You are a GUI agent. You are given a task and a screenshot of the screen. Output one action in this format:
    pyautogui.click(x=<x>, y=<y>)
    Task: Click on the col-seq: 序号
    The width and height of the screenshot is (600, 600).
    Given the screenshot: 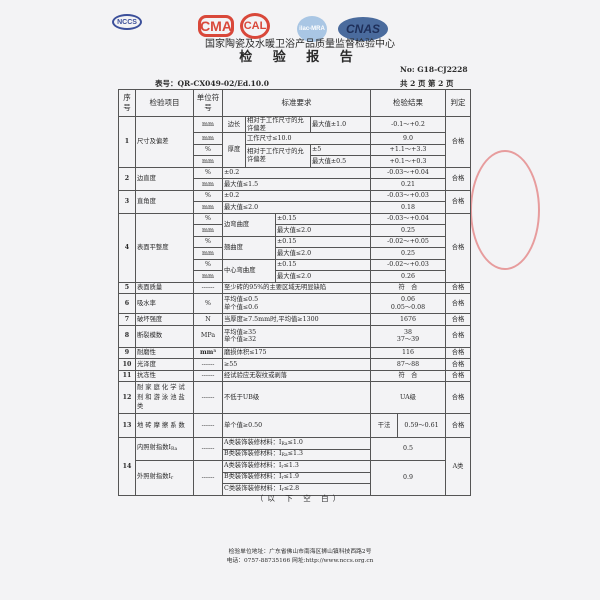 What is the action you would take?
    pyautogui.click(x=127, y=103)
    